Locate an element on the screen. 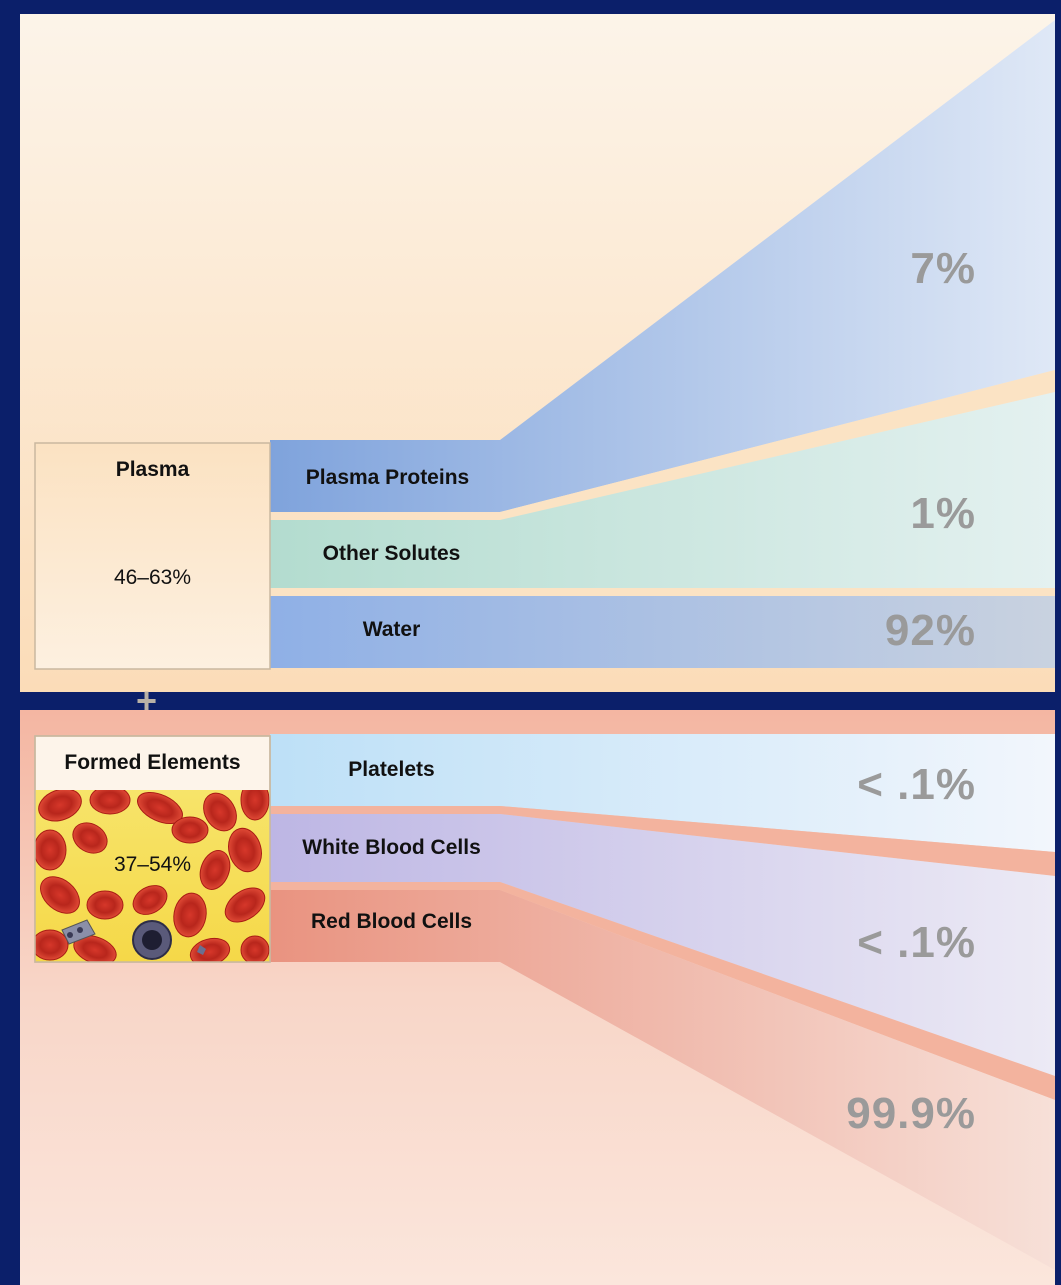 This screenshot has height=1285, width=1061. blood-cells-image is located at coordinates (152, 876).